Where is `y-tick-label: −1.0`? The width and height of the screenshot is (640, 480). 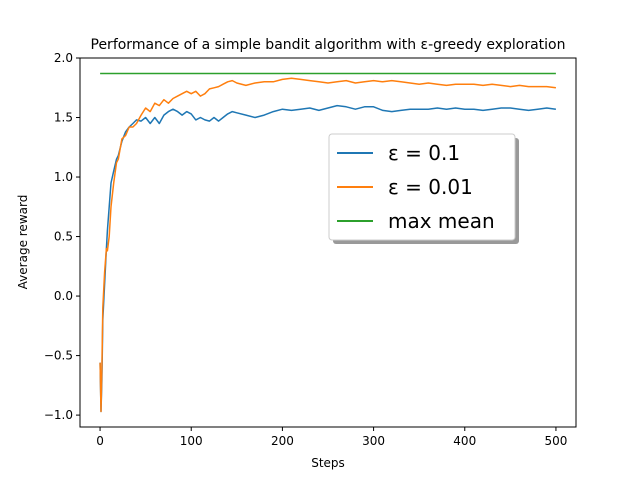
y-tick-label: −1.0 is located at coordinates (58, 415).